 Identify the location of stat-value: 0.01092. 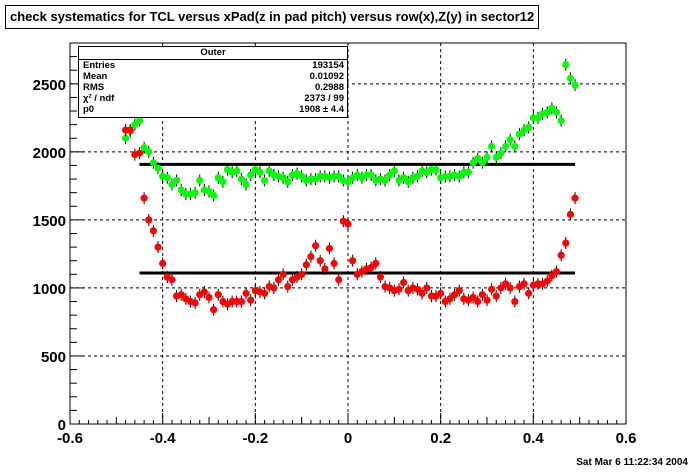
(326, 76).